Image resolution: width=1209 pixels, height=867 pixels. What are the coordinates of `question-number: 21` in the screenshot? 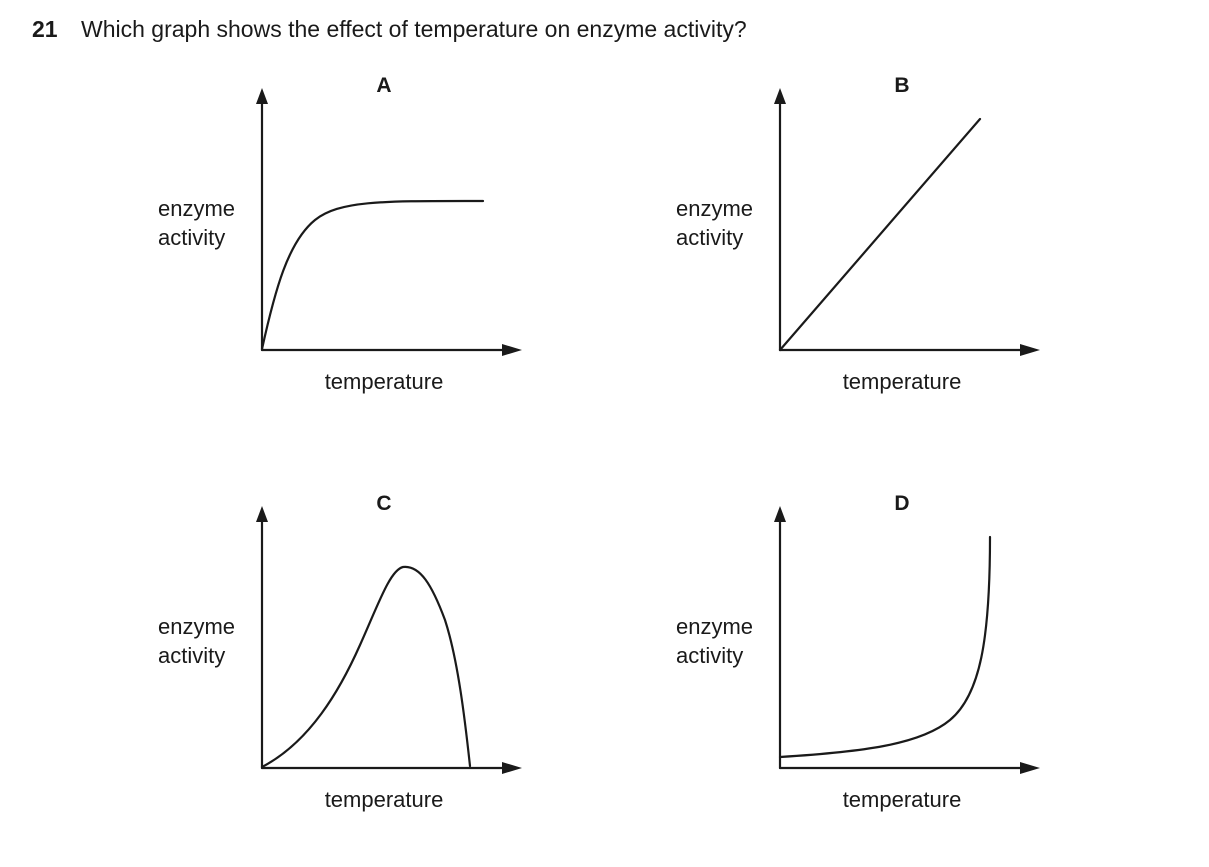 It's located at (45, 29).